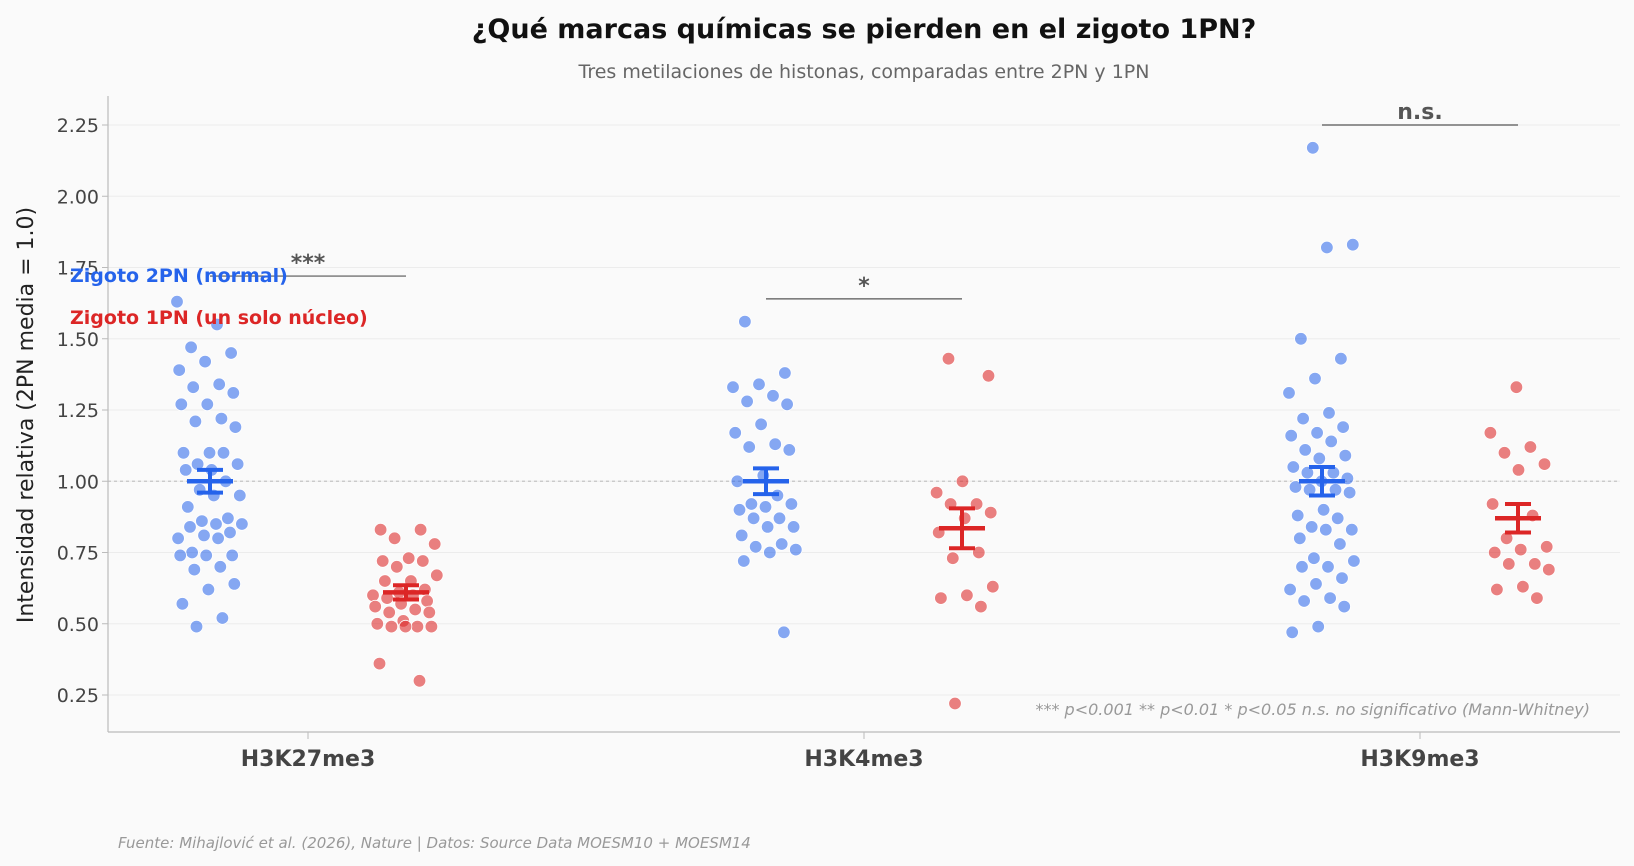  Describe the element at coordinates (308, 759) in the screenshot. I see `x-tick-label: H3K27me3` at that location.